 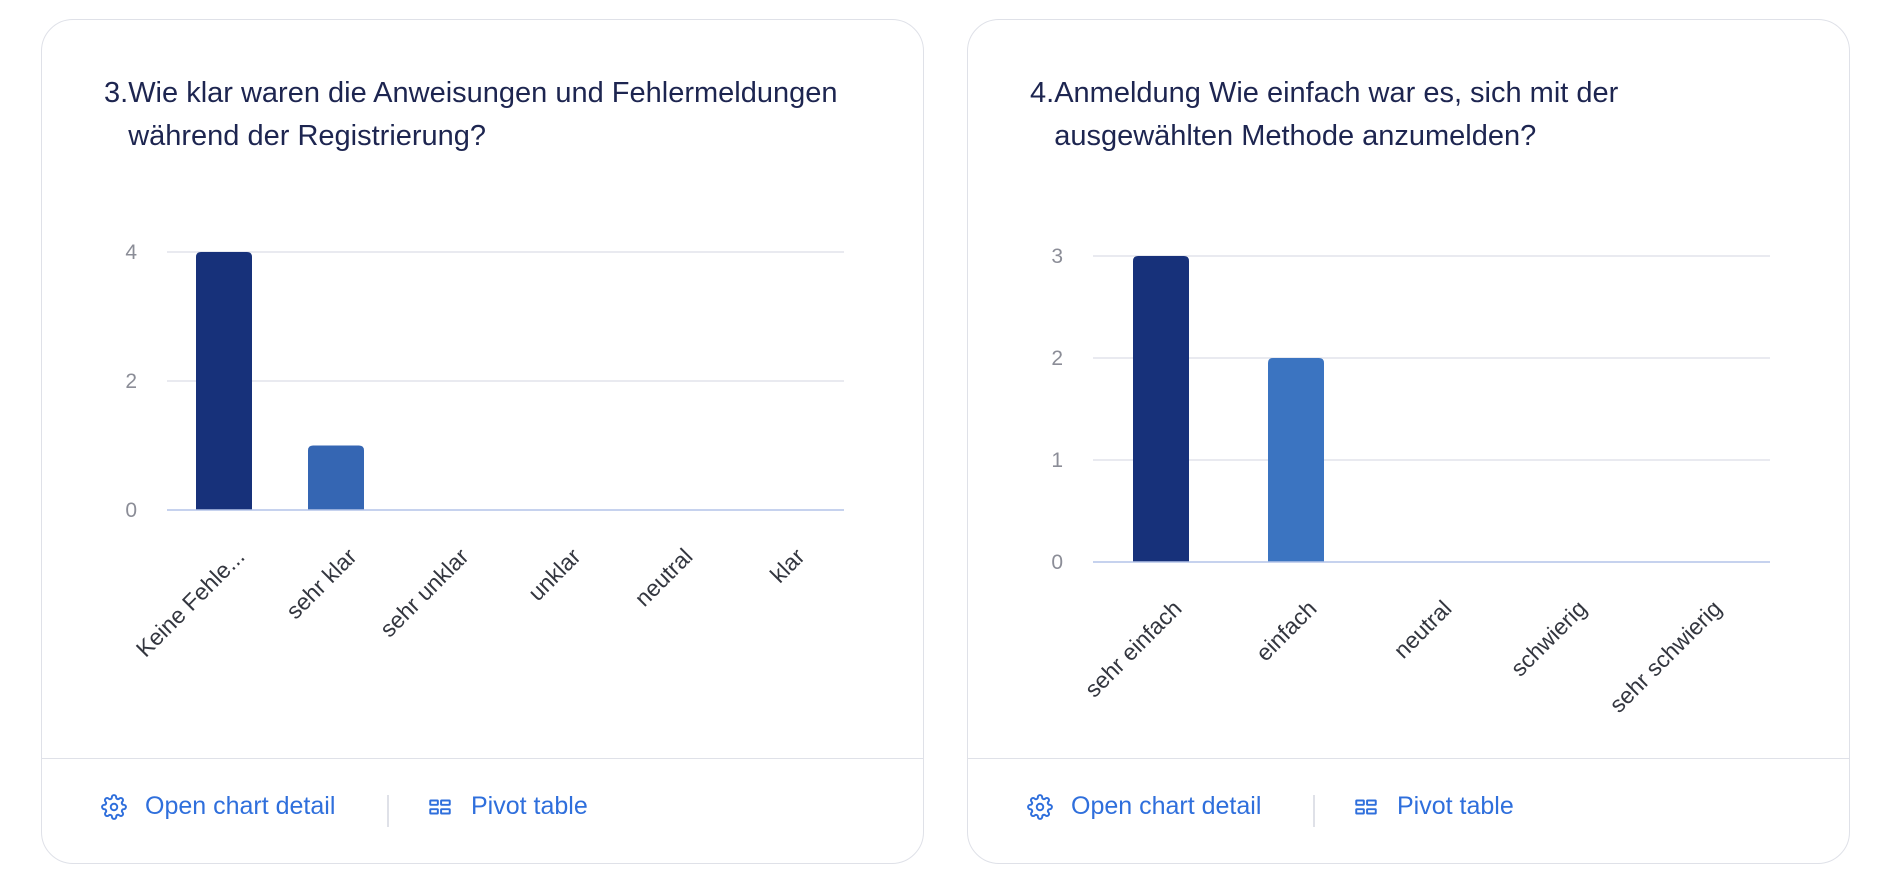 What do you see at coordinates (116, 93) in the screenshot?
I see `question-number: 3.` at bounding box center [116, 93].